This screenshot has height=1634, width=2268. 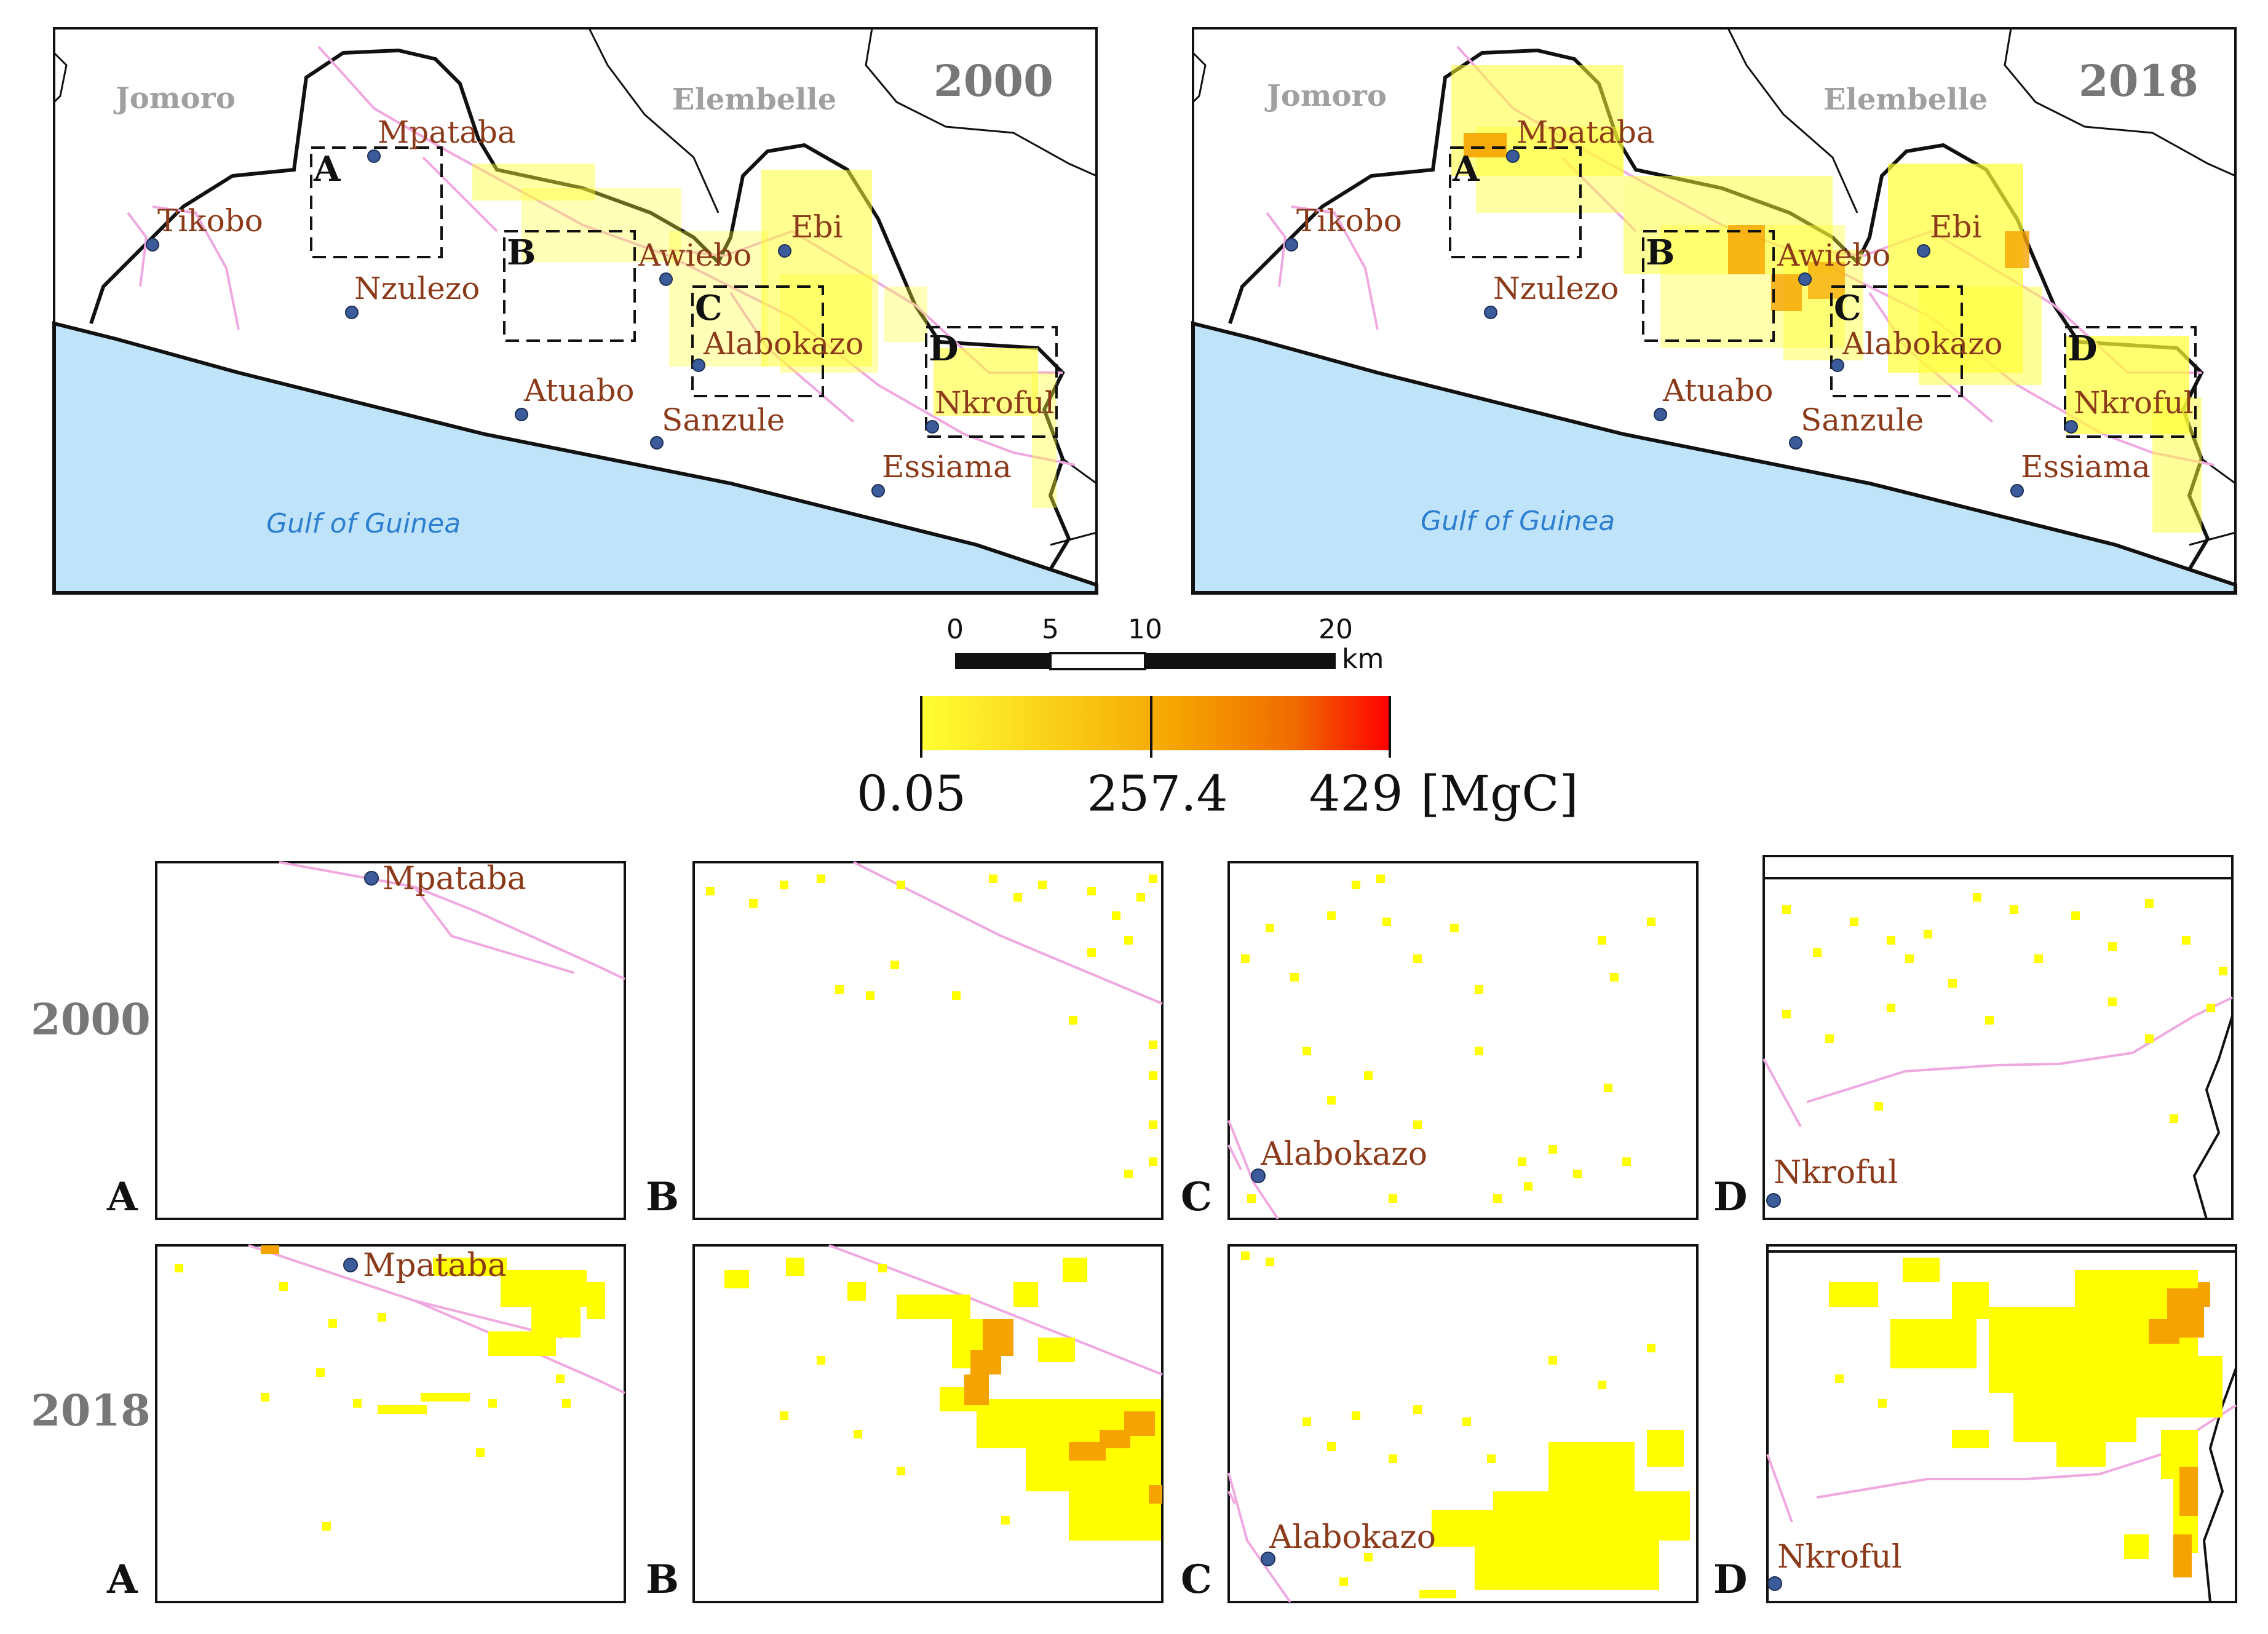 What do you see at coordinates (1363, 659) in the screenshot?
I see `scale-unit: km` at bounding box center [1363, 659].